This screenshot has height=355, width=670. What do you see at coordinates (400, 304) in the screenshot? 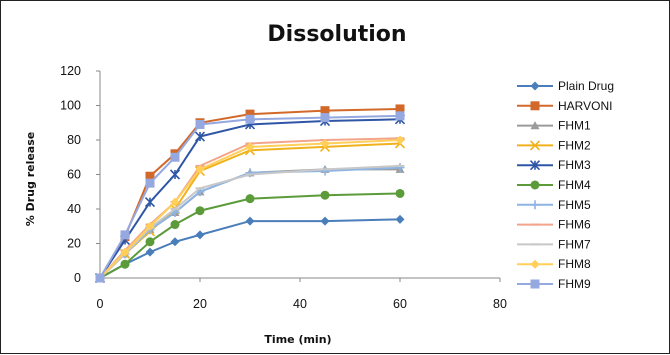
I see `x-tick-label: 60` at bounding box center [400, 304].